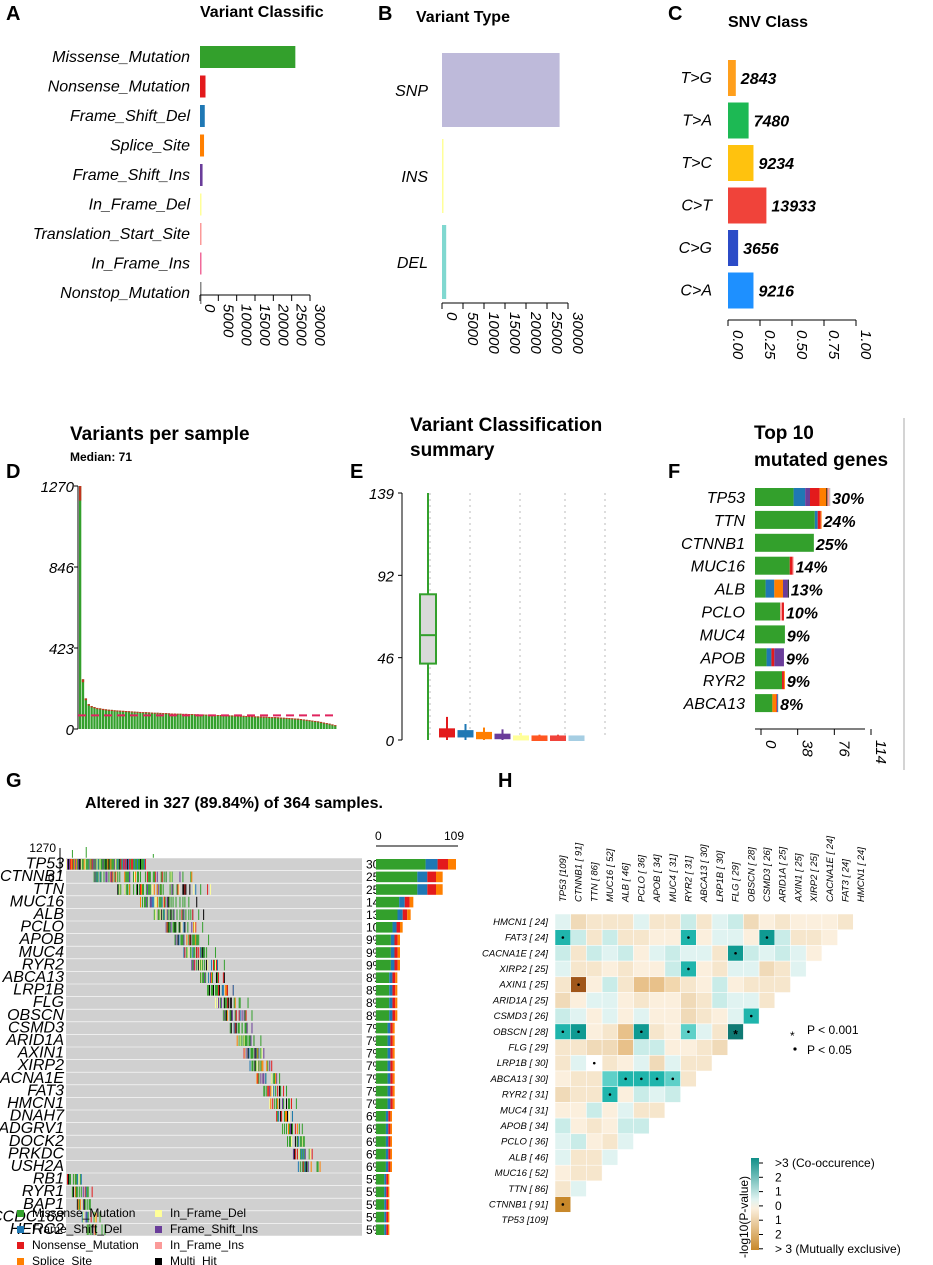 Image resolution: width=933 pixels, height=1265 pixels. I want to click on panel-c-bar-label: 9234, so click(776, 164).